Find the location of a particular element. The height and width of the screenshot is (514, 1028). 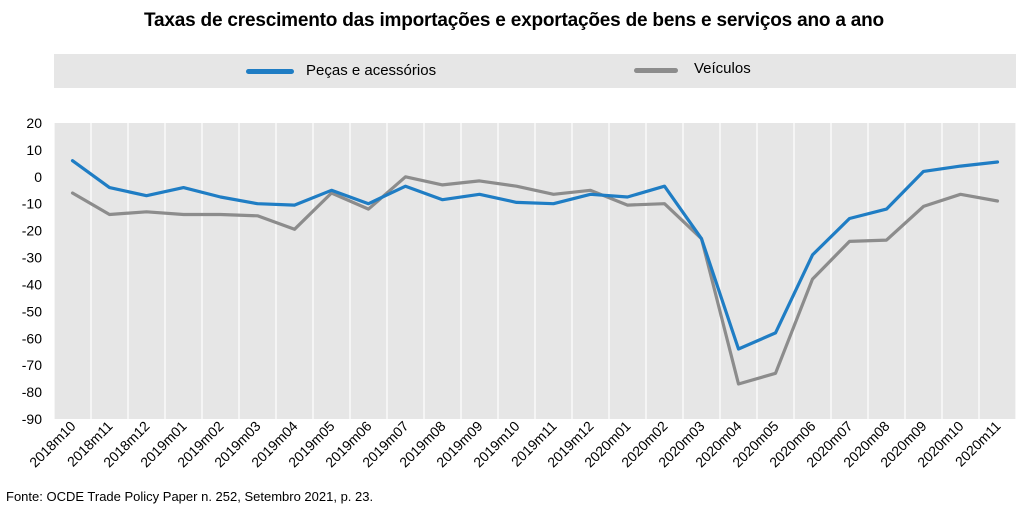

y-tick-label: -60 is located at coordinates (32, 338).